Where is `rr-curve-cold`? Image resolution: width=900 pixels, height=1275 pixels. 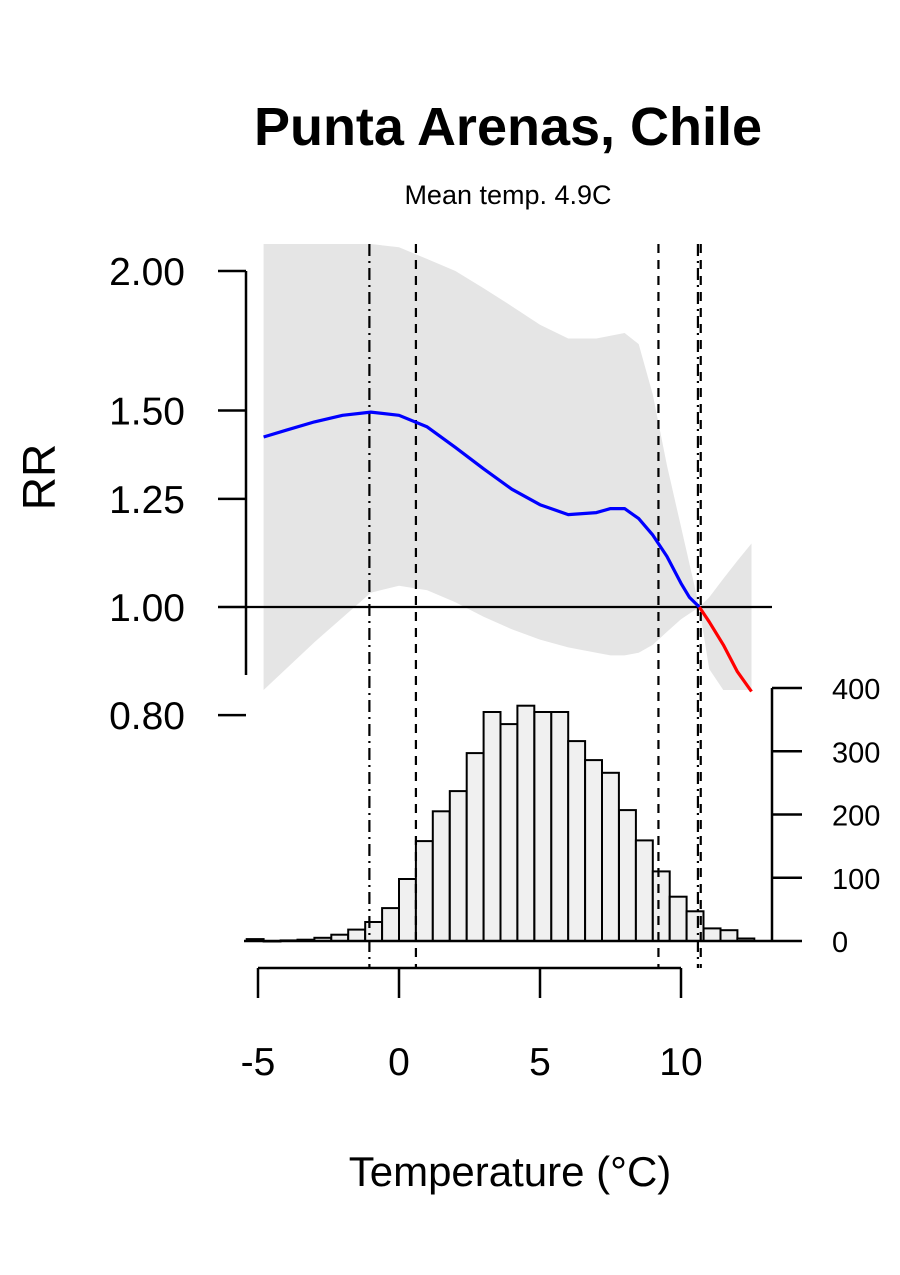 rr-curve-cold is located at coordinates (482, 509).